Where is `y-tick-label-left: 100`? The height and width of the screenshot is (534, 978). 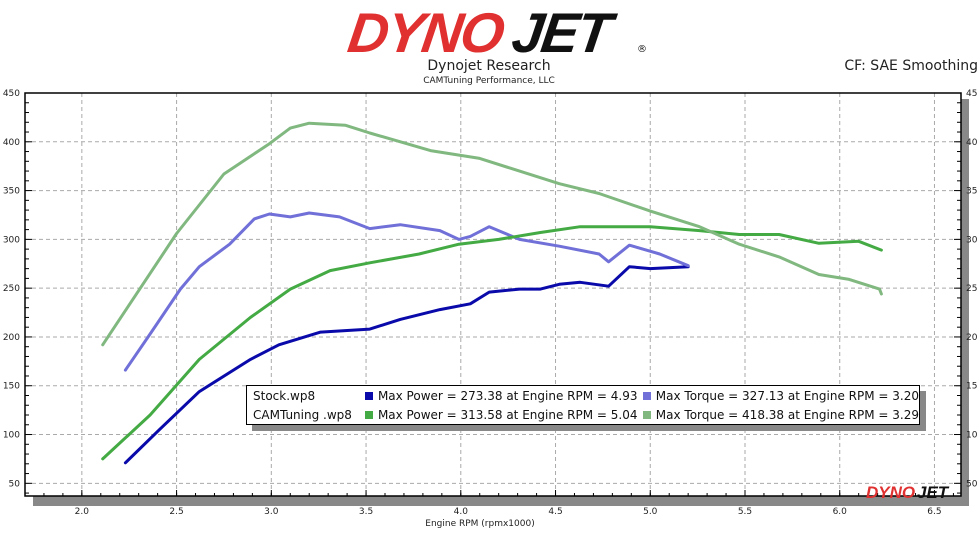 y-tick-label-left: 100 is located at coordinates (11, 436).